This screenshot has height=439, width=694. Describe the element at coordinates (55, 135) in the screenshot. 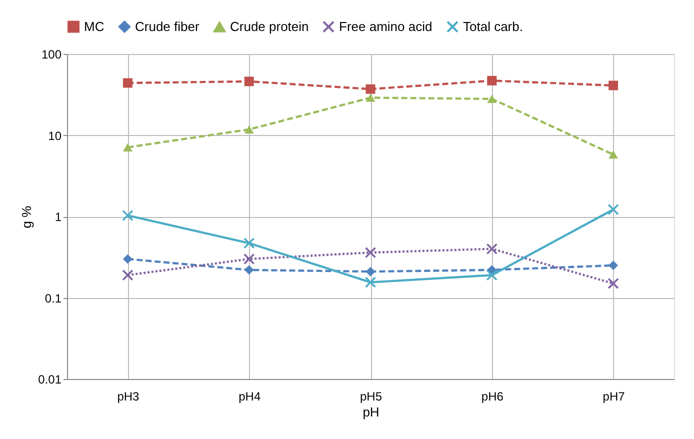

I see `y-tick-label: 10` at that location.